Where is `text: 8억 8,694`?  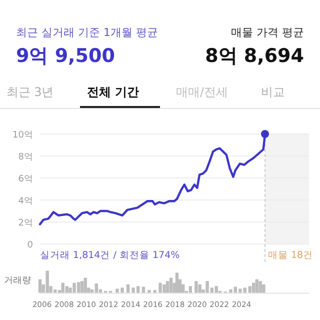
text: 8억 8,694 is located at coordinates (254, 56).